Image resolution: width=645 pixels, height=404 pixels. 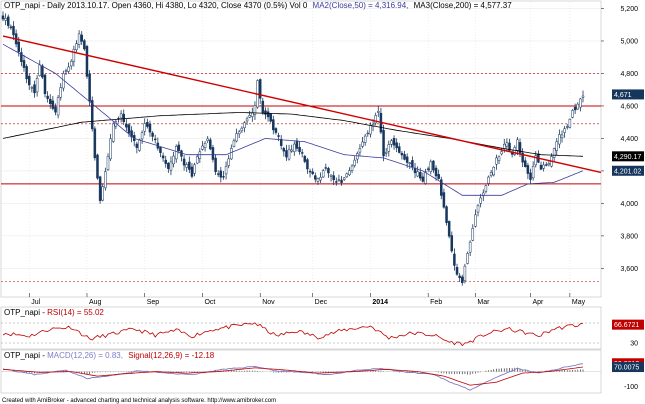 What do you see at coordinates (54, 312) in the screenshot?
I see `rsi-title: OTP_napi - RSI(14) = 55.02` at bounding box center [54, 312].